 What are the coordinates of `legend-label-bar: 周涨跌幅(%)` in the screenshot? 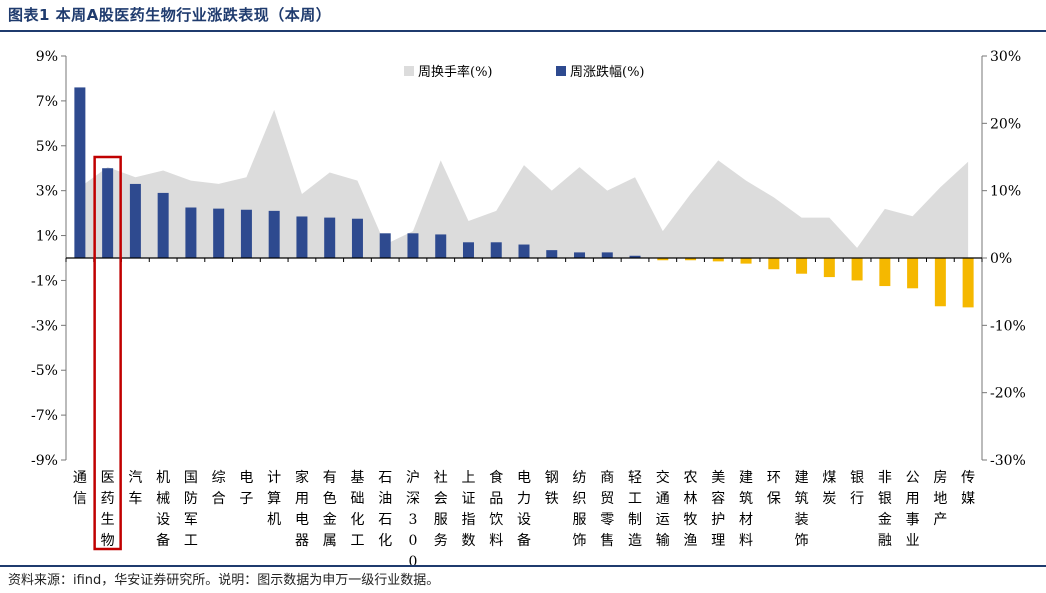 It's located at (607, 72).